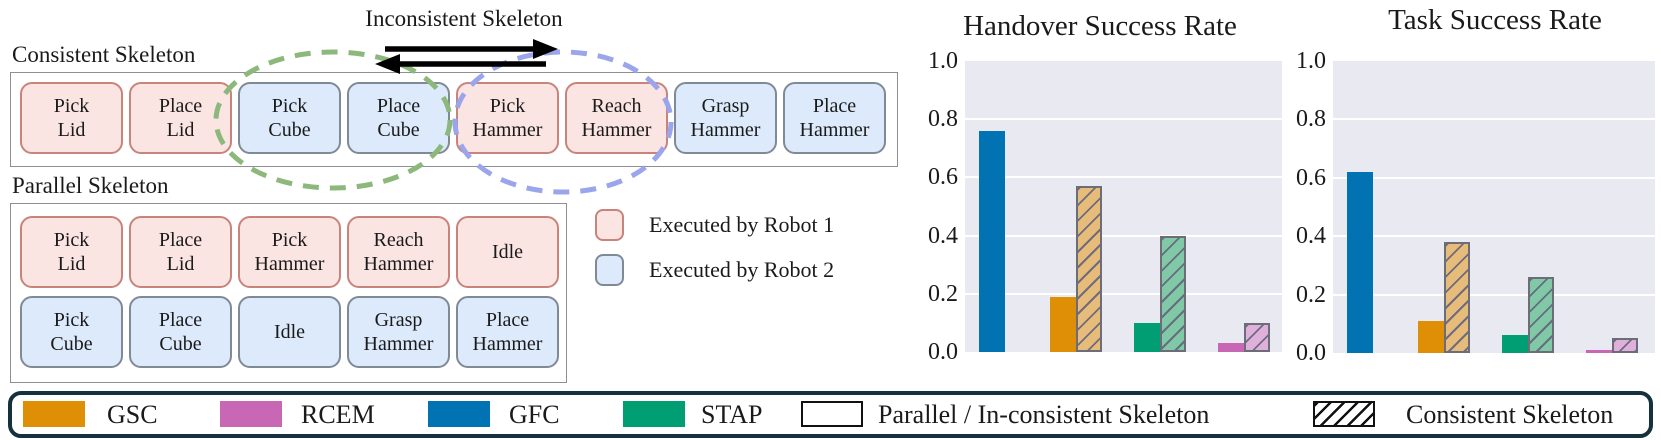 The image size is (1661, 440). What do you see at coordinates (1311, 61) in the screenshot?
I see `y-tick-label: 1.0` at bounding box center [1311, 61].